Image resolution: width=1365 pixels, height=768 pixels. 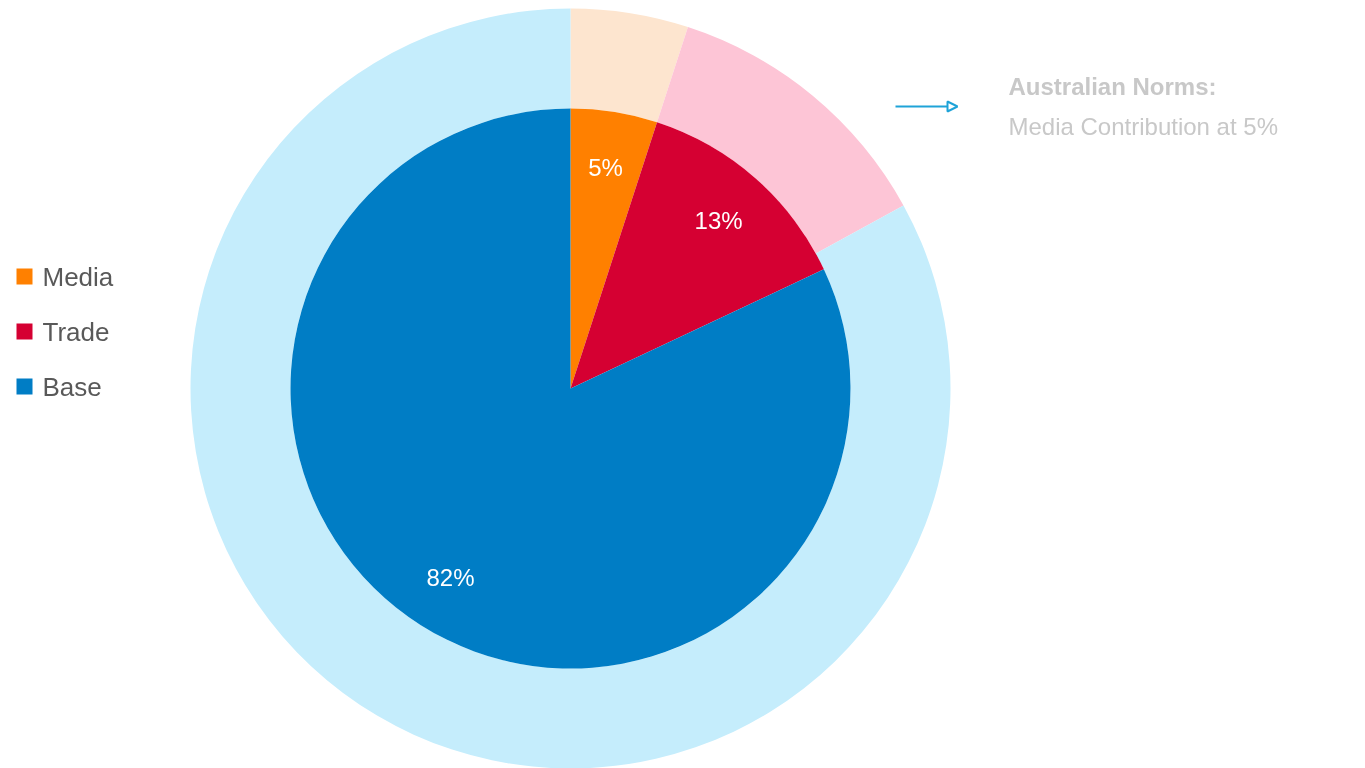 I want to click on legend-label: Media, so click(x=78, y=276).